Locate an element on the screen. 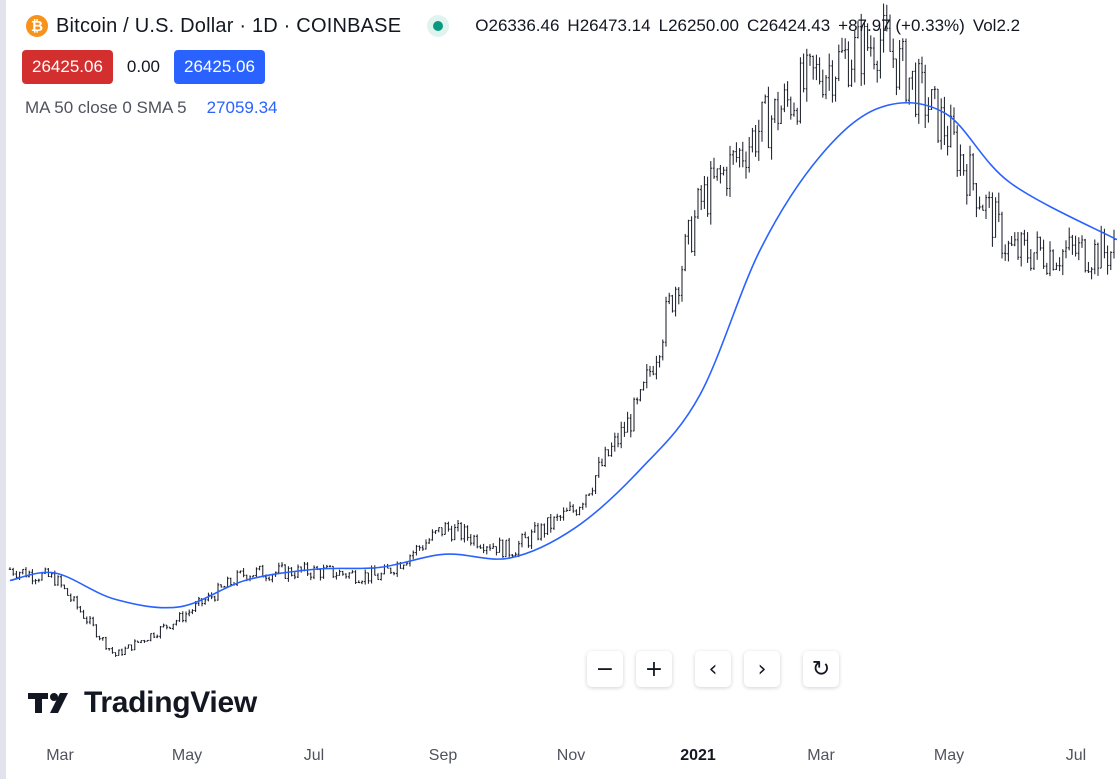  time-label-mar-2021: Mar is located at coordinates (821, 755).